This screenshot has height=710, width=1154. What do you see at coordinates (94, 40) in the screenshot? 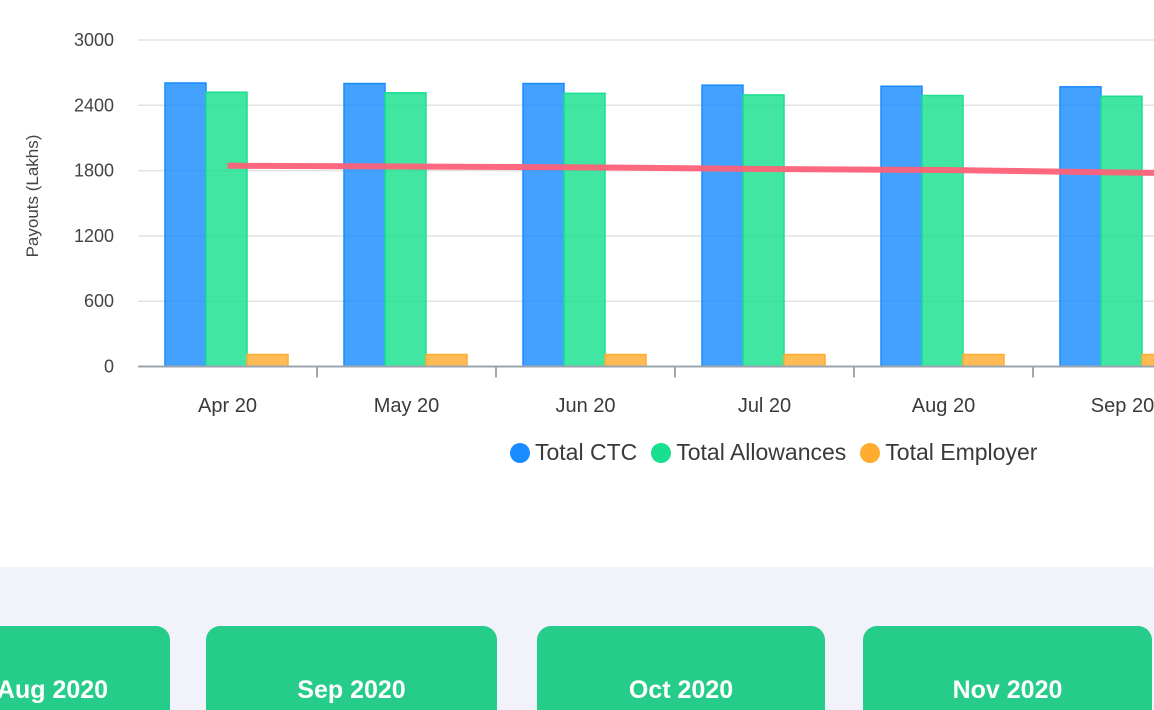
I see `y-tick-label: 3000` at bounding box center [94, 40].